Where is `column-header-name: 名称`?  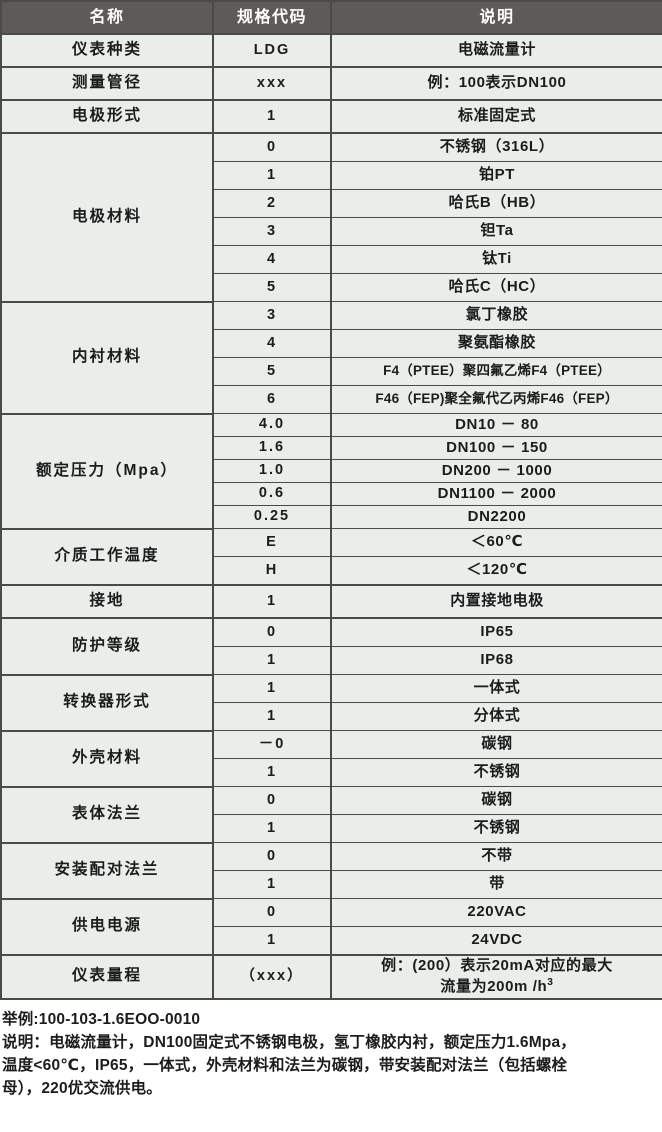 column-header-name: 名称 is located at coordinates (107, 17).